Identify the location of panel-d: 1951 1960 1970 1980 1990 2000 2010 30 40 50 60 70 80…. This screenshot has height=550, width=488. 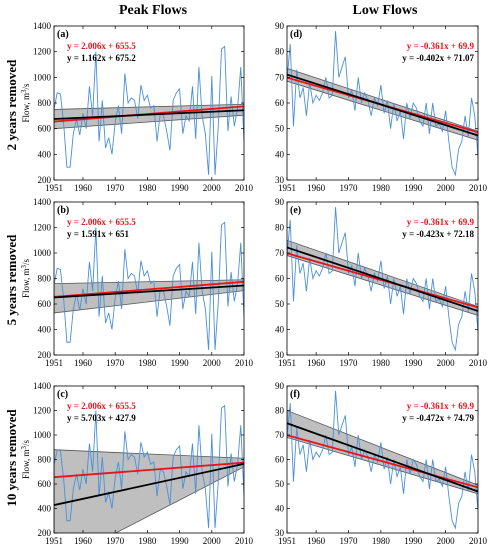
(381, 107).